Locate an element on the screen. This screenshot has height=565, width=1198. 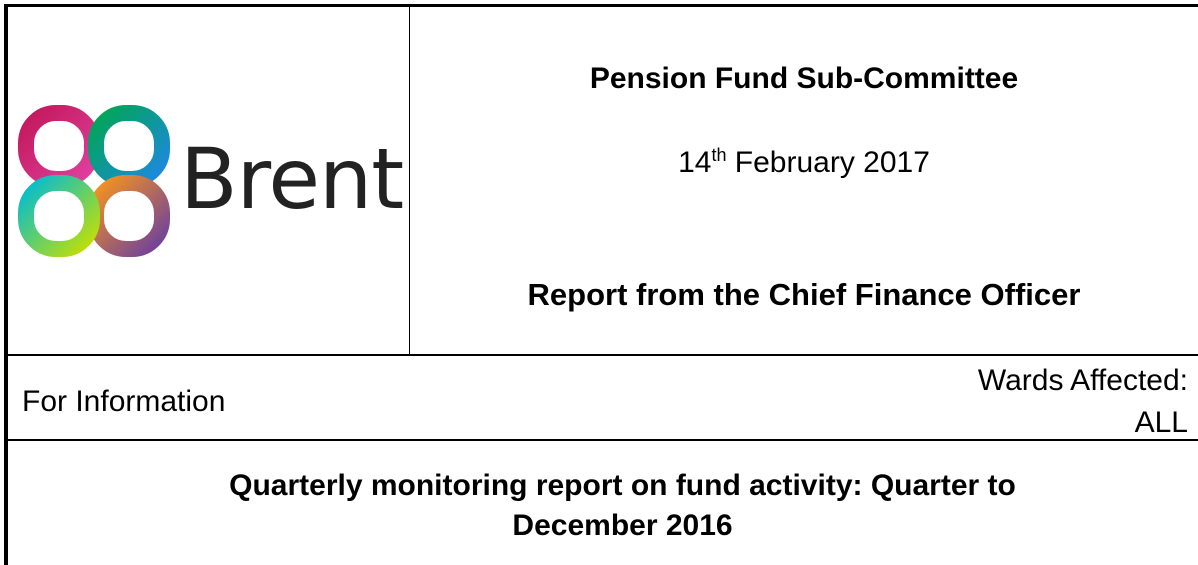
wards-label: Wards Affected: is located at coordinates (1082, 380).